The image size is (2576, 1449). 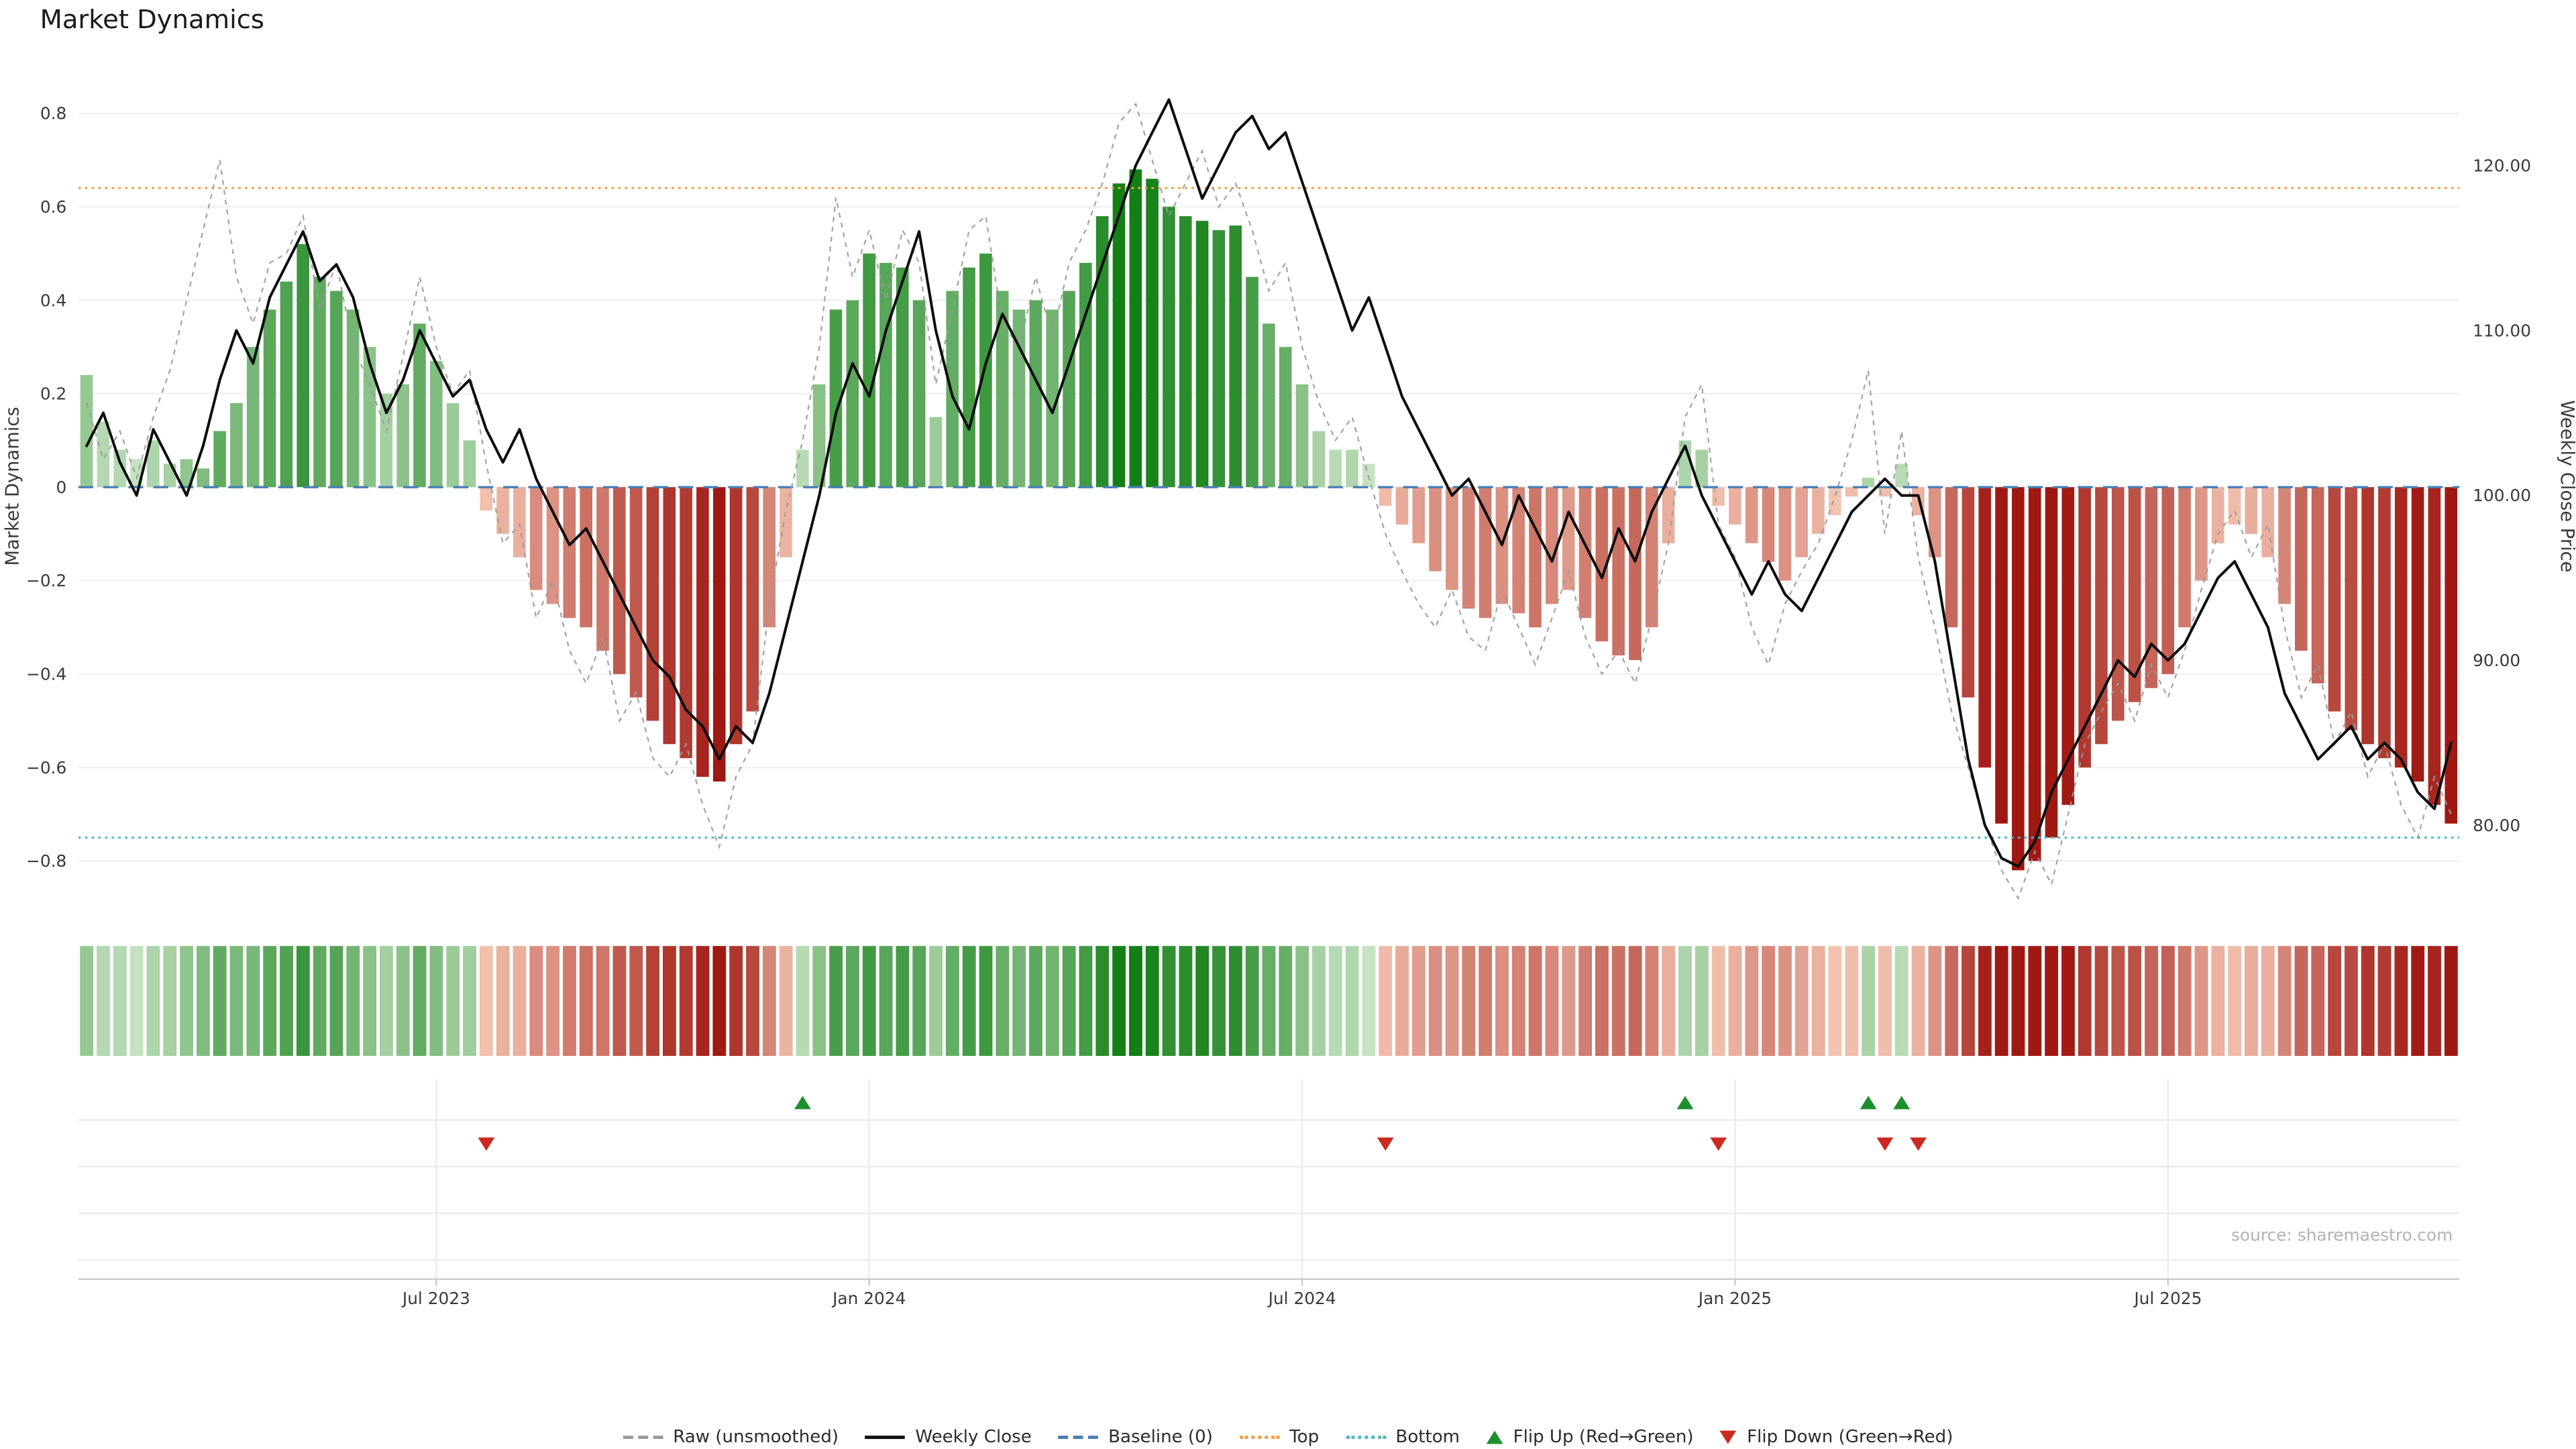 I want to click on flip-up-marker, so click(x=1868, y=1102).